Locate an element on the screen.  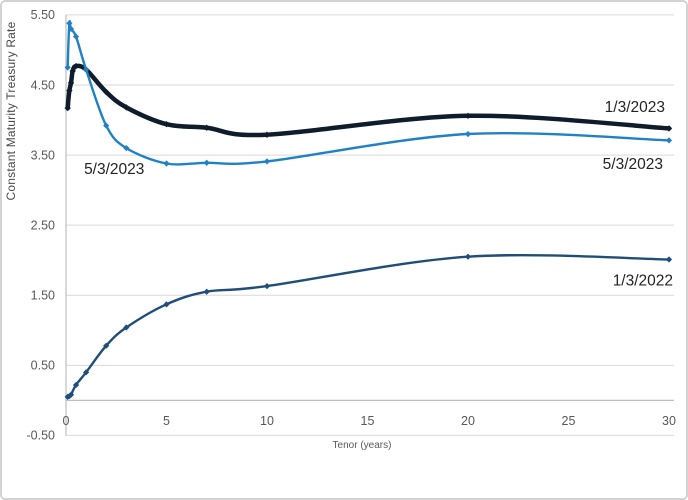
y-tick-label: 5.50 is located at coordinates (43, 15).